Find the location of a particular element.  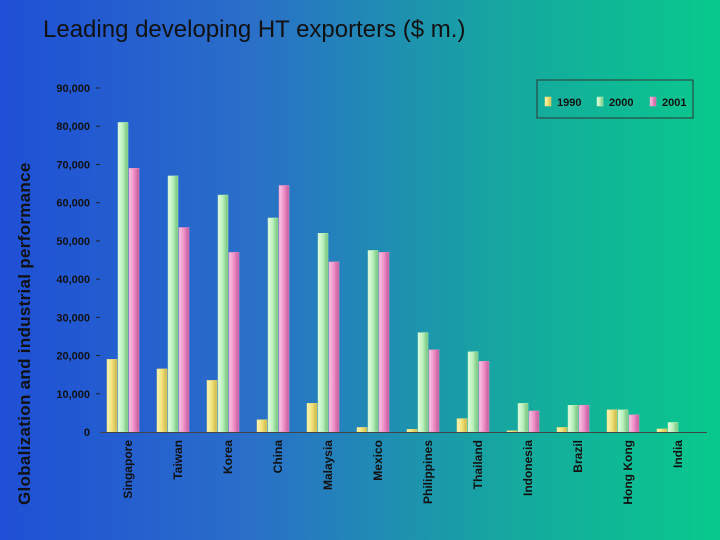

legend-swatch-2000 is located at coordinates (600, 101).